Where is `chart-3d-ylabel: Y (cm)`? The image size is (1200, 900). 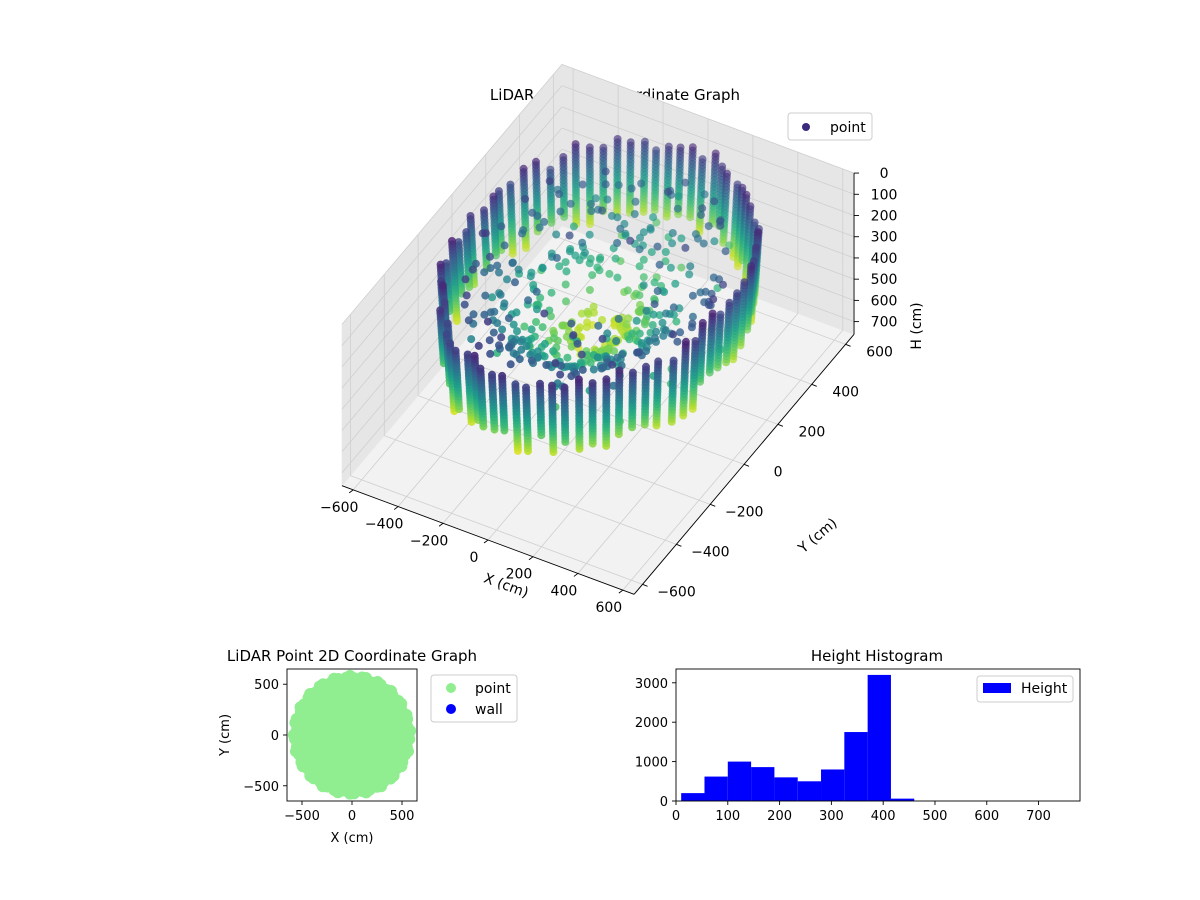
chart-3d-ylabel: Y (cm) is located at coordinates (818, 536).